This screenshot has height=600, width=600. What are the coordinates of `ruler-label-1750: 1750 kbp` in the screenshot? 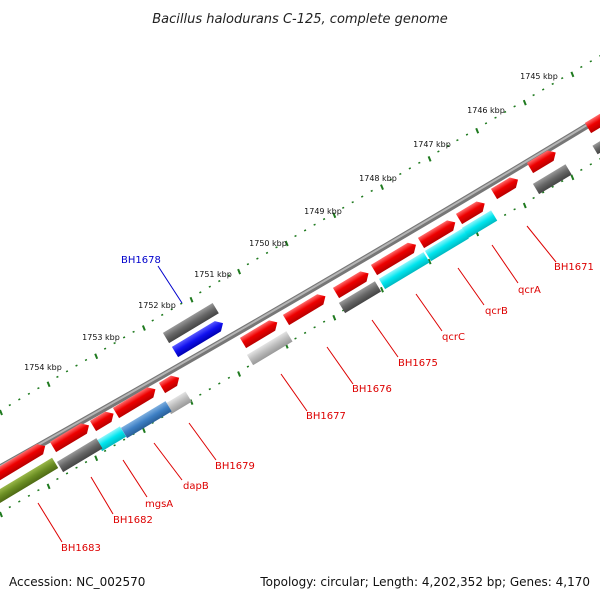 It's located at (268, 243).